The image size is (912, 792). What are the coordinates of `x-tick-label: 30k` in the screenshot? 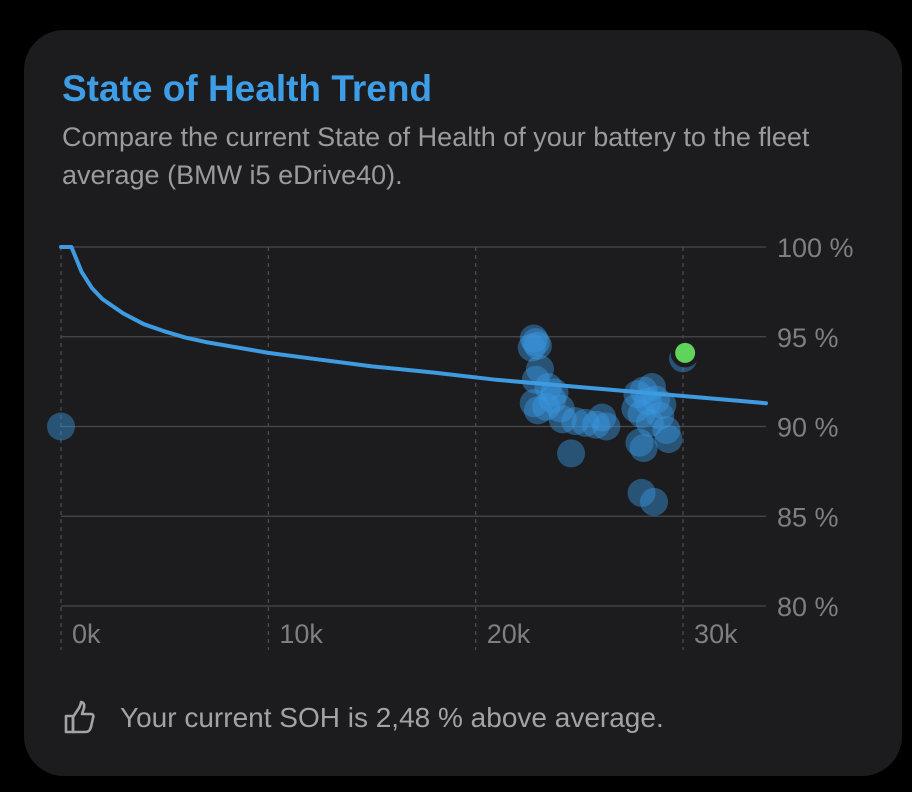 It's located at (716, 634).